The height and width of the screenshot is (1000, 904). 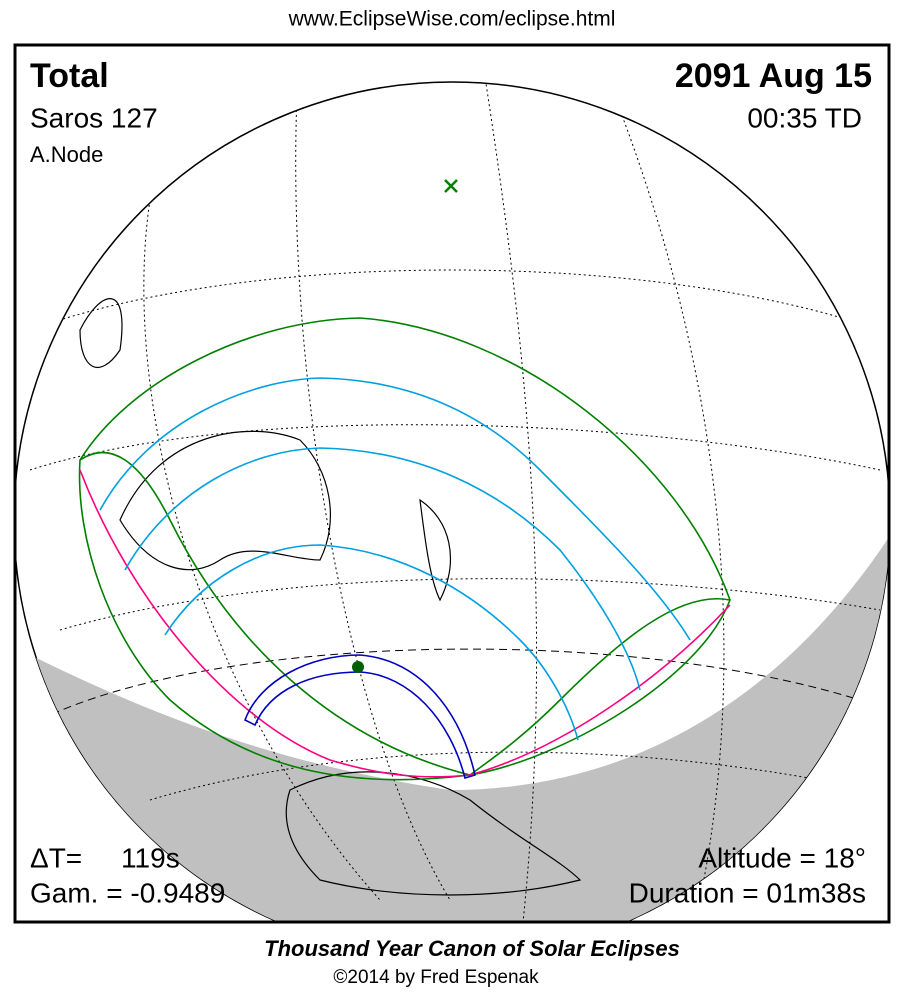 I want to click on date: 2091 Aug 15, so click(x=773, y=76).